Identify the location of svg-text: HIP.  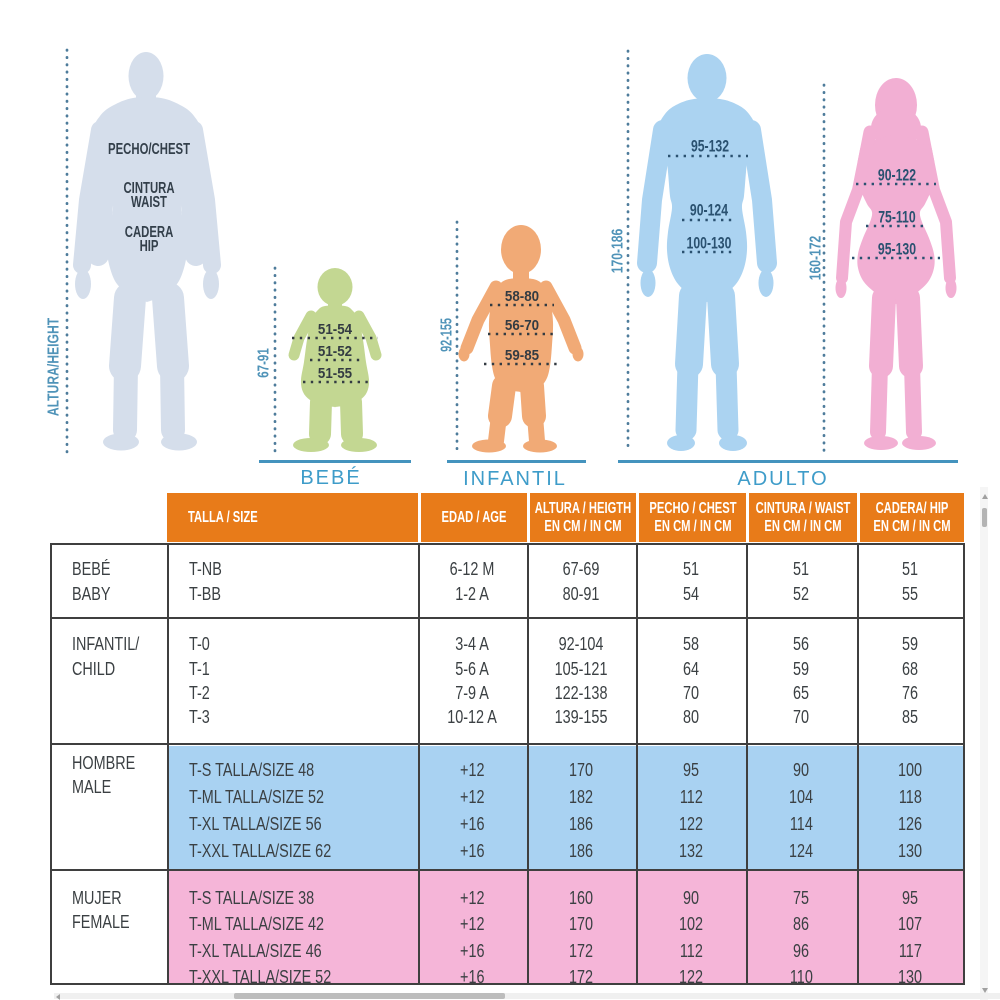
(149, 245).